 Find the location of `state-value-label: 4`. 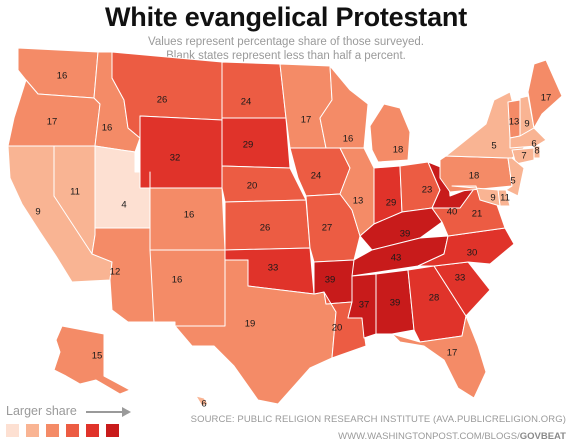

state-value-label: 4 is located at coordinates (123, 205).